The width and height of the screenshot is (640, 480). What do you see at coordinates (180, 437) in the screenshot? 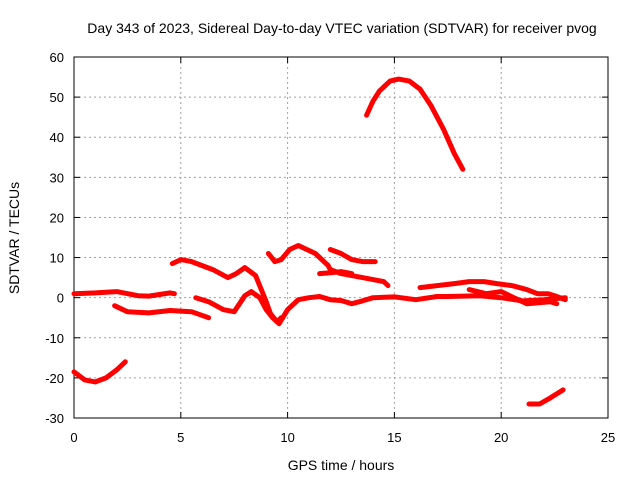
I see `x-tick-label: 5` at bounding box center [180, 437].